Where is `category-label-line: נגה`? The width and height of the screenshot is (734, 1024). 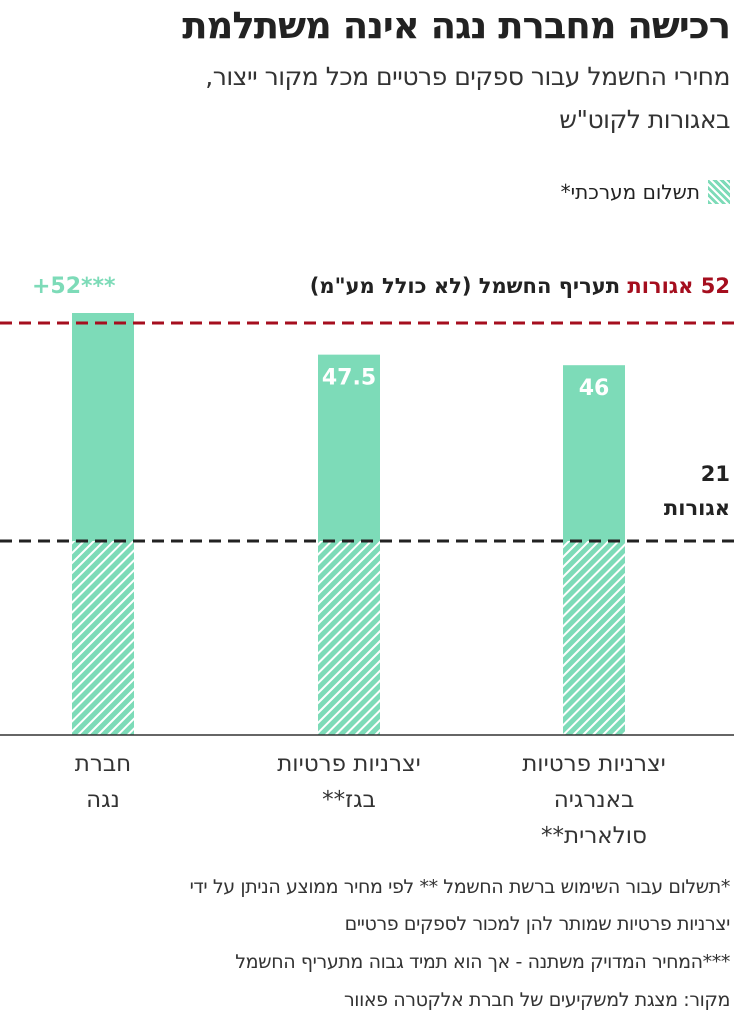 category-label-line: נגה is located at coordinates (103, 800).